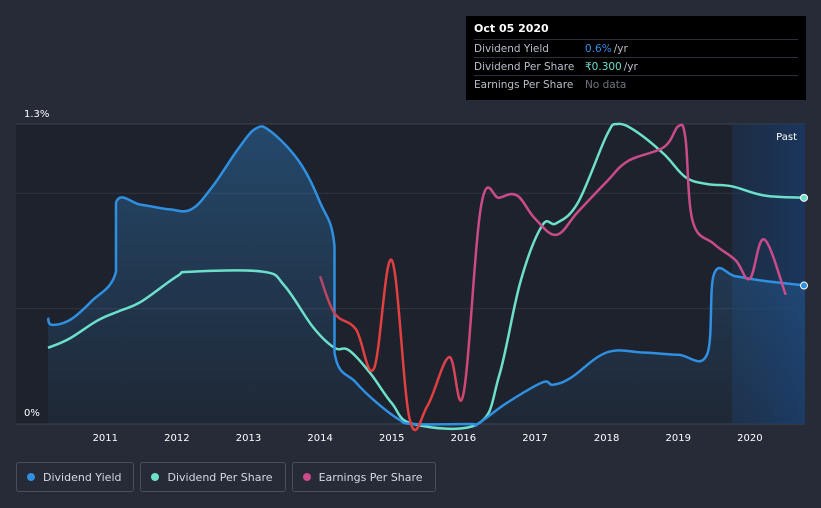  Describe the element at coordinates (82, 477) in the screenshot. I see `legend-label: Dividend Yield` at that location.